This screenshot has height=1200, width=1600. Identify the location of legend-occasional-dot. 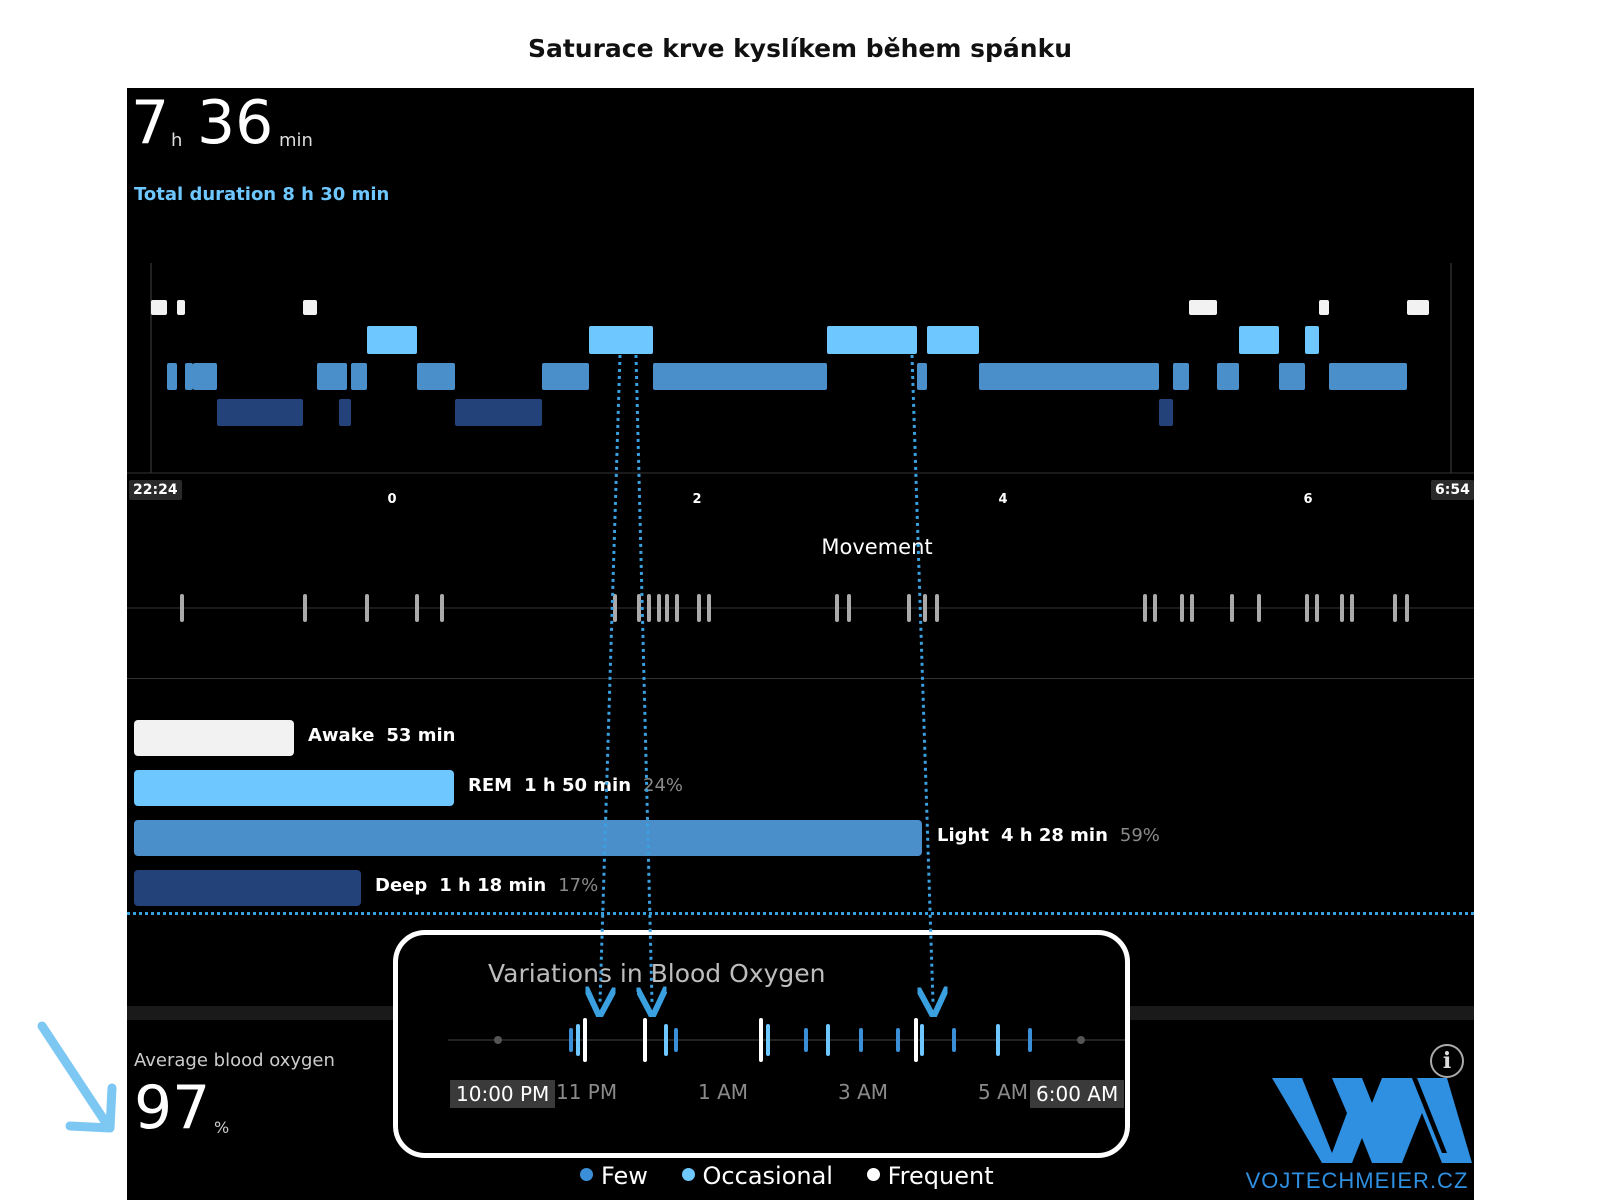
(688, 1174).